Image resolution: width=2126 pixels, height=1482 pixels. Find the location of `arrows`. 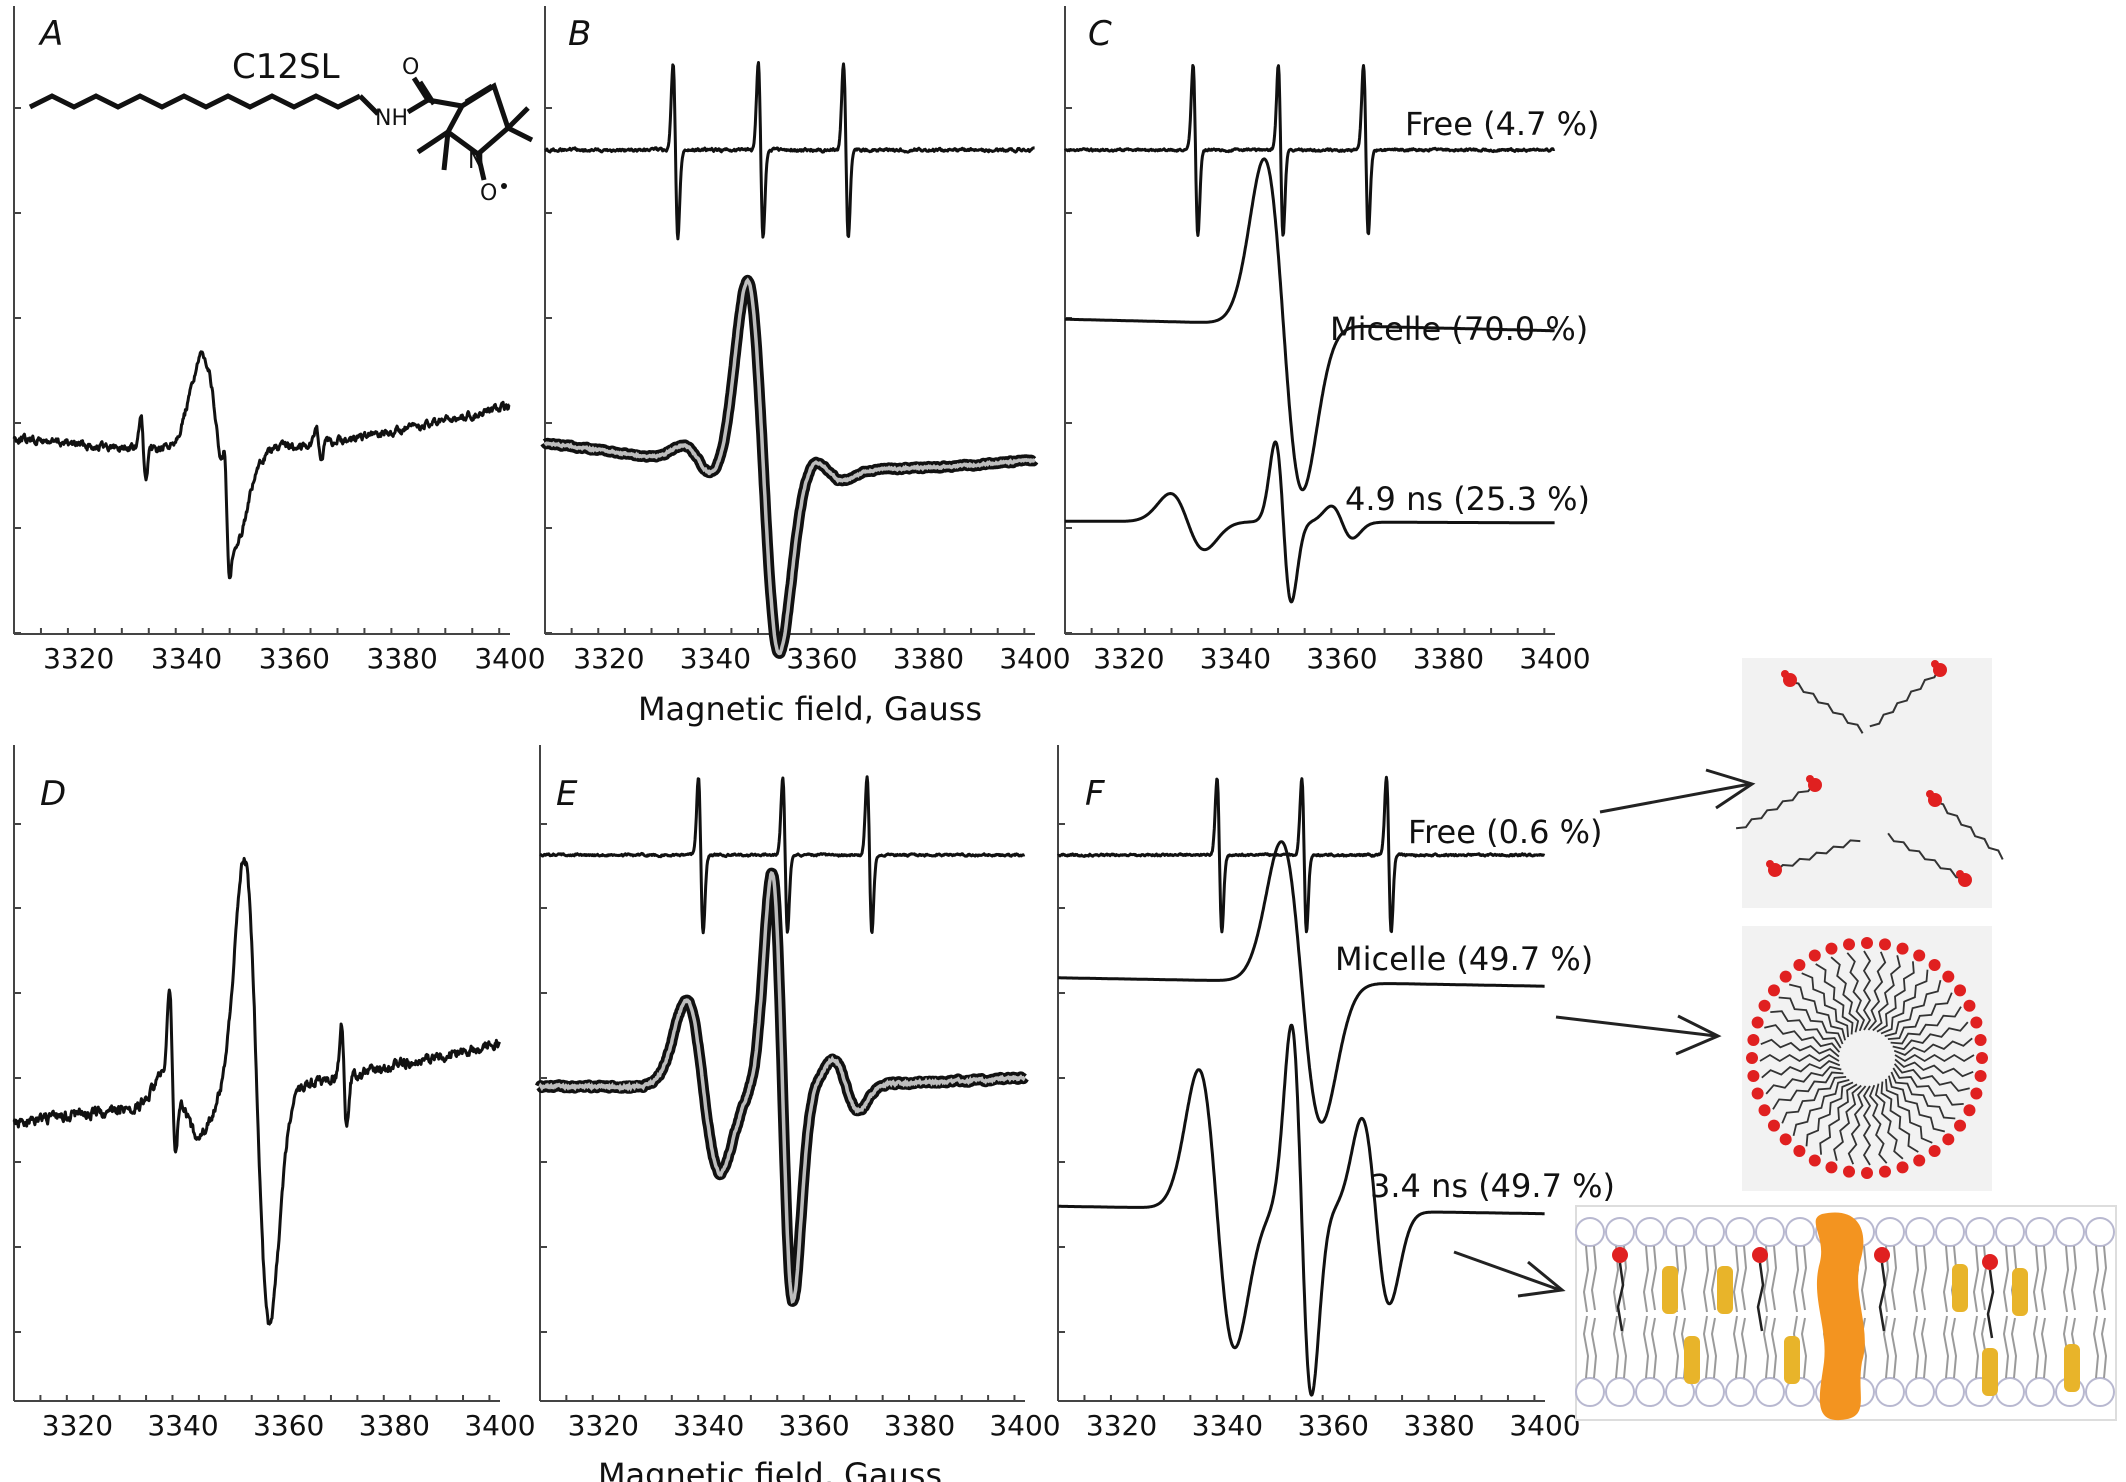

arrows is located at coordinates (1604, 1033).